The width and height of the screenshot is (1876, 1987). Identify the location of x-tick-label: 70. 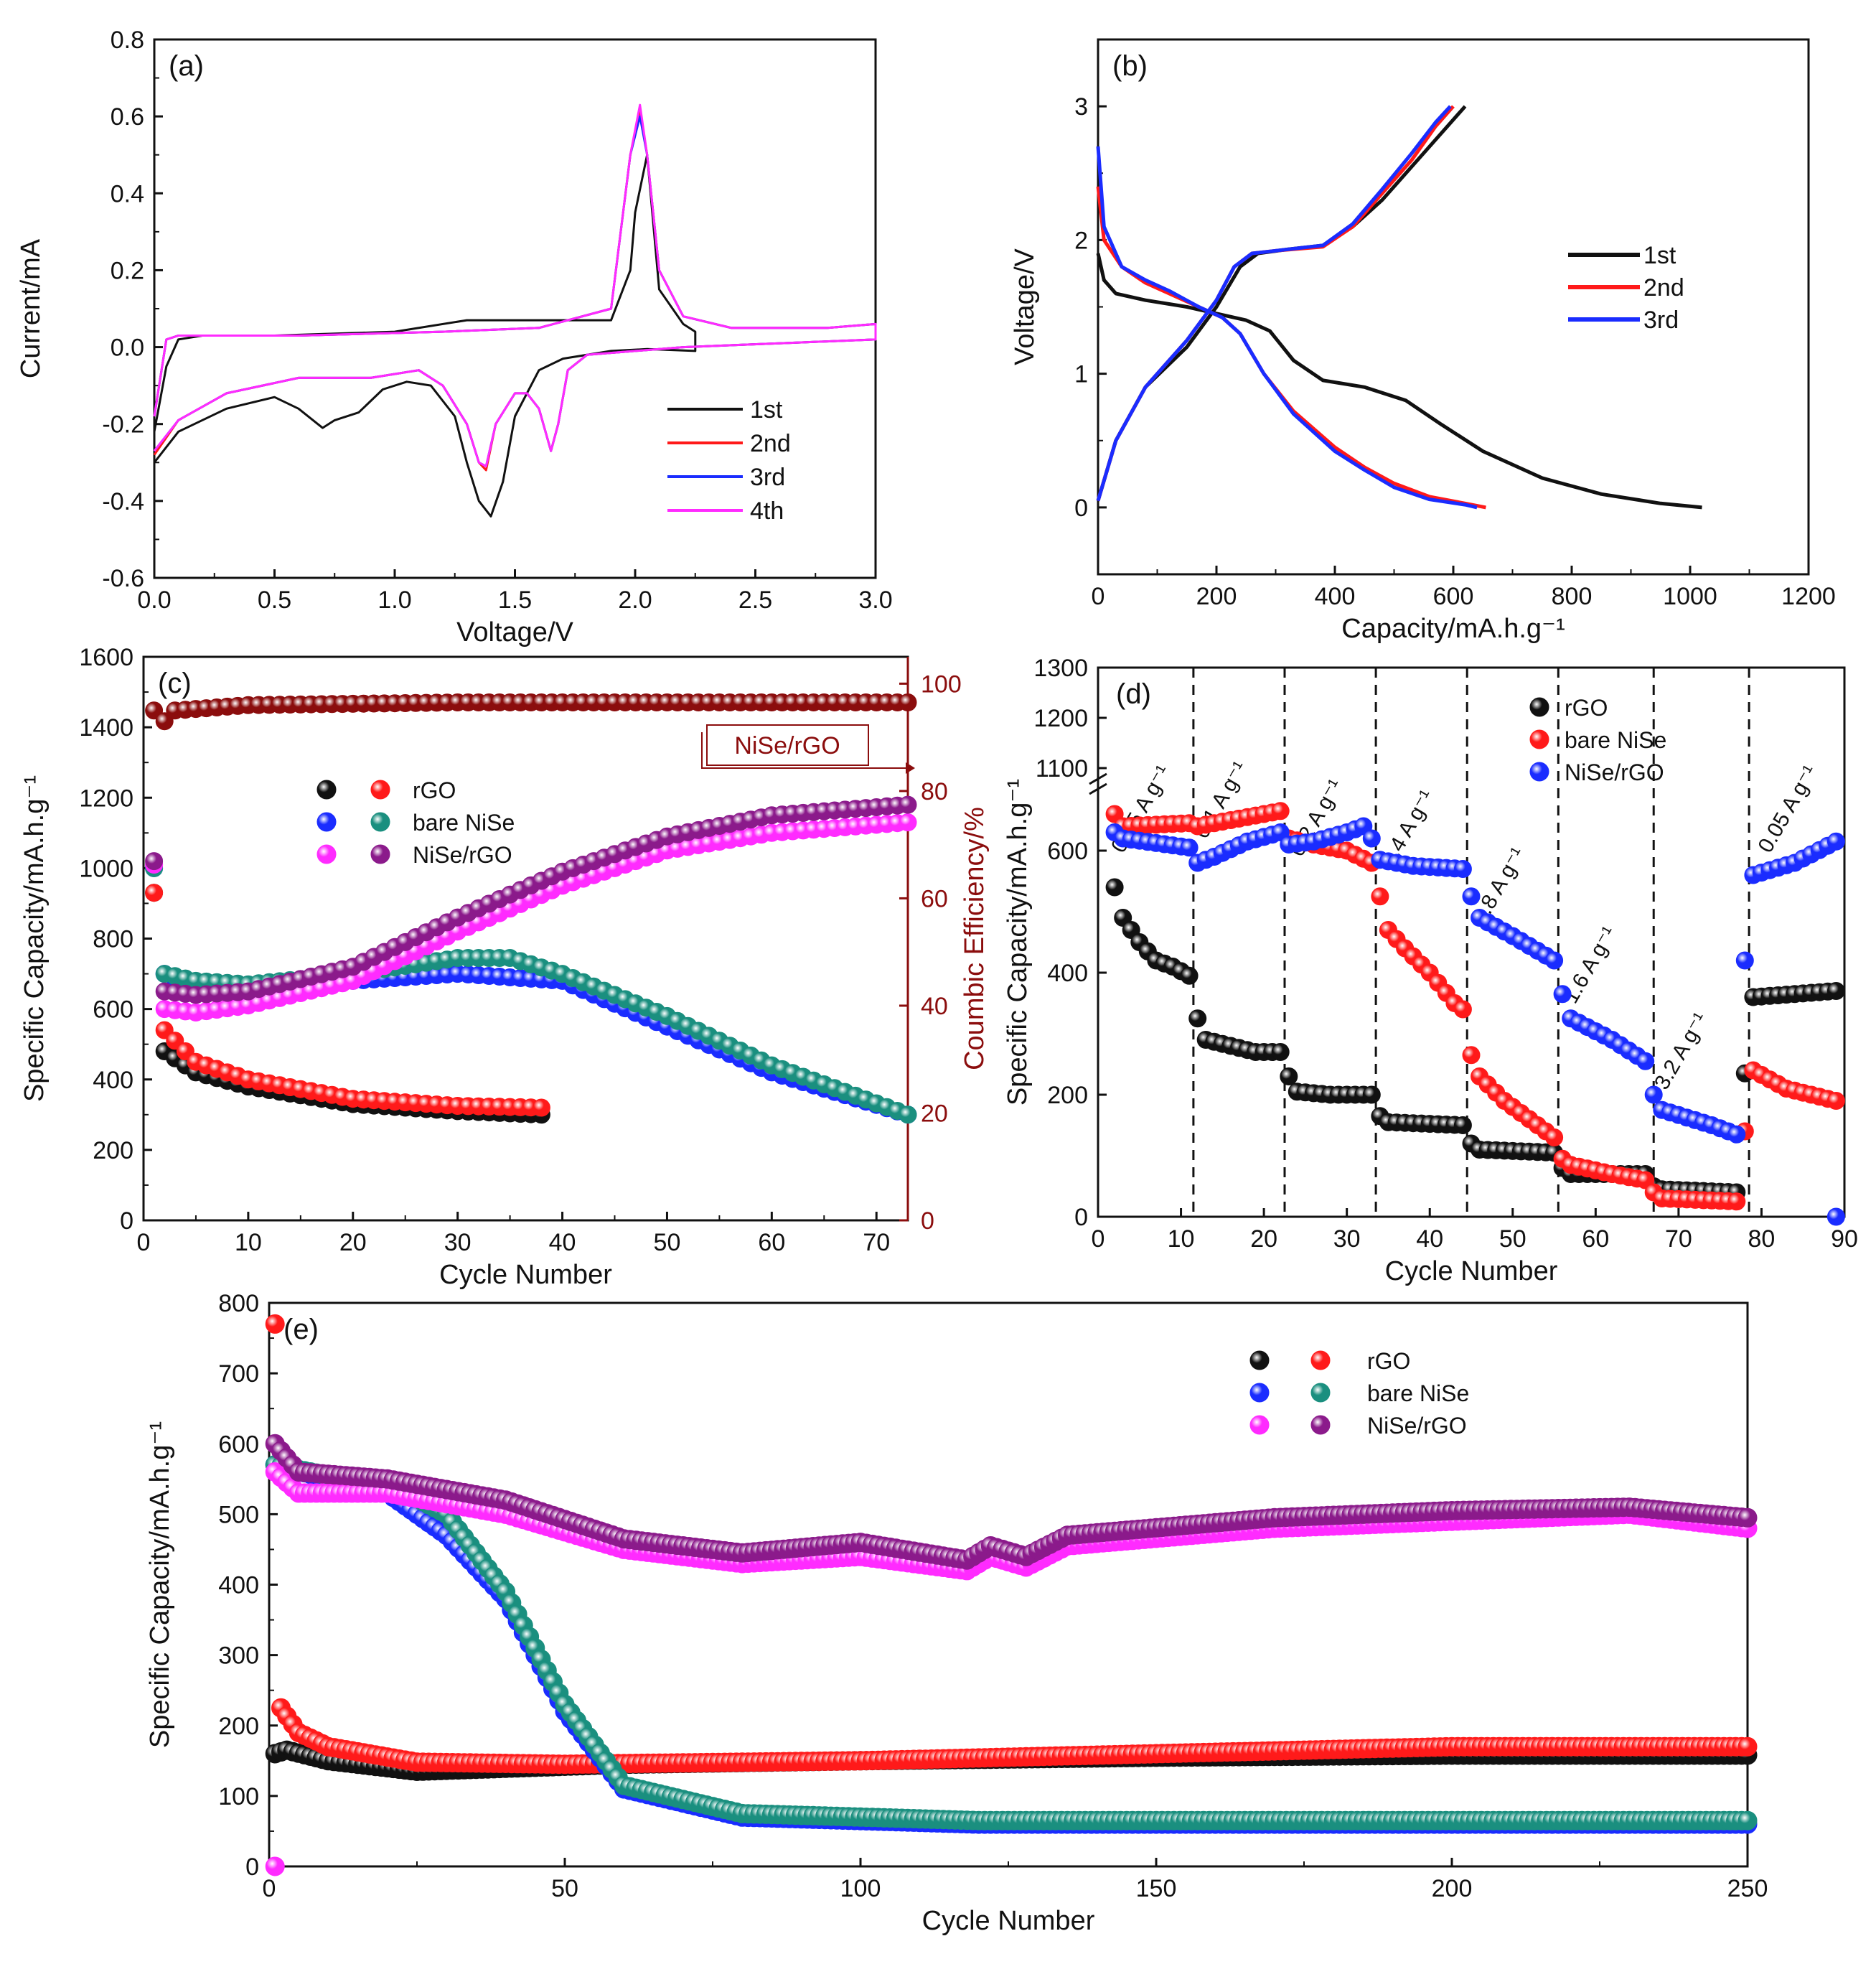
(876, 1242).